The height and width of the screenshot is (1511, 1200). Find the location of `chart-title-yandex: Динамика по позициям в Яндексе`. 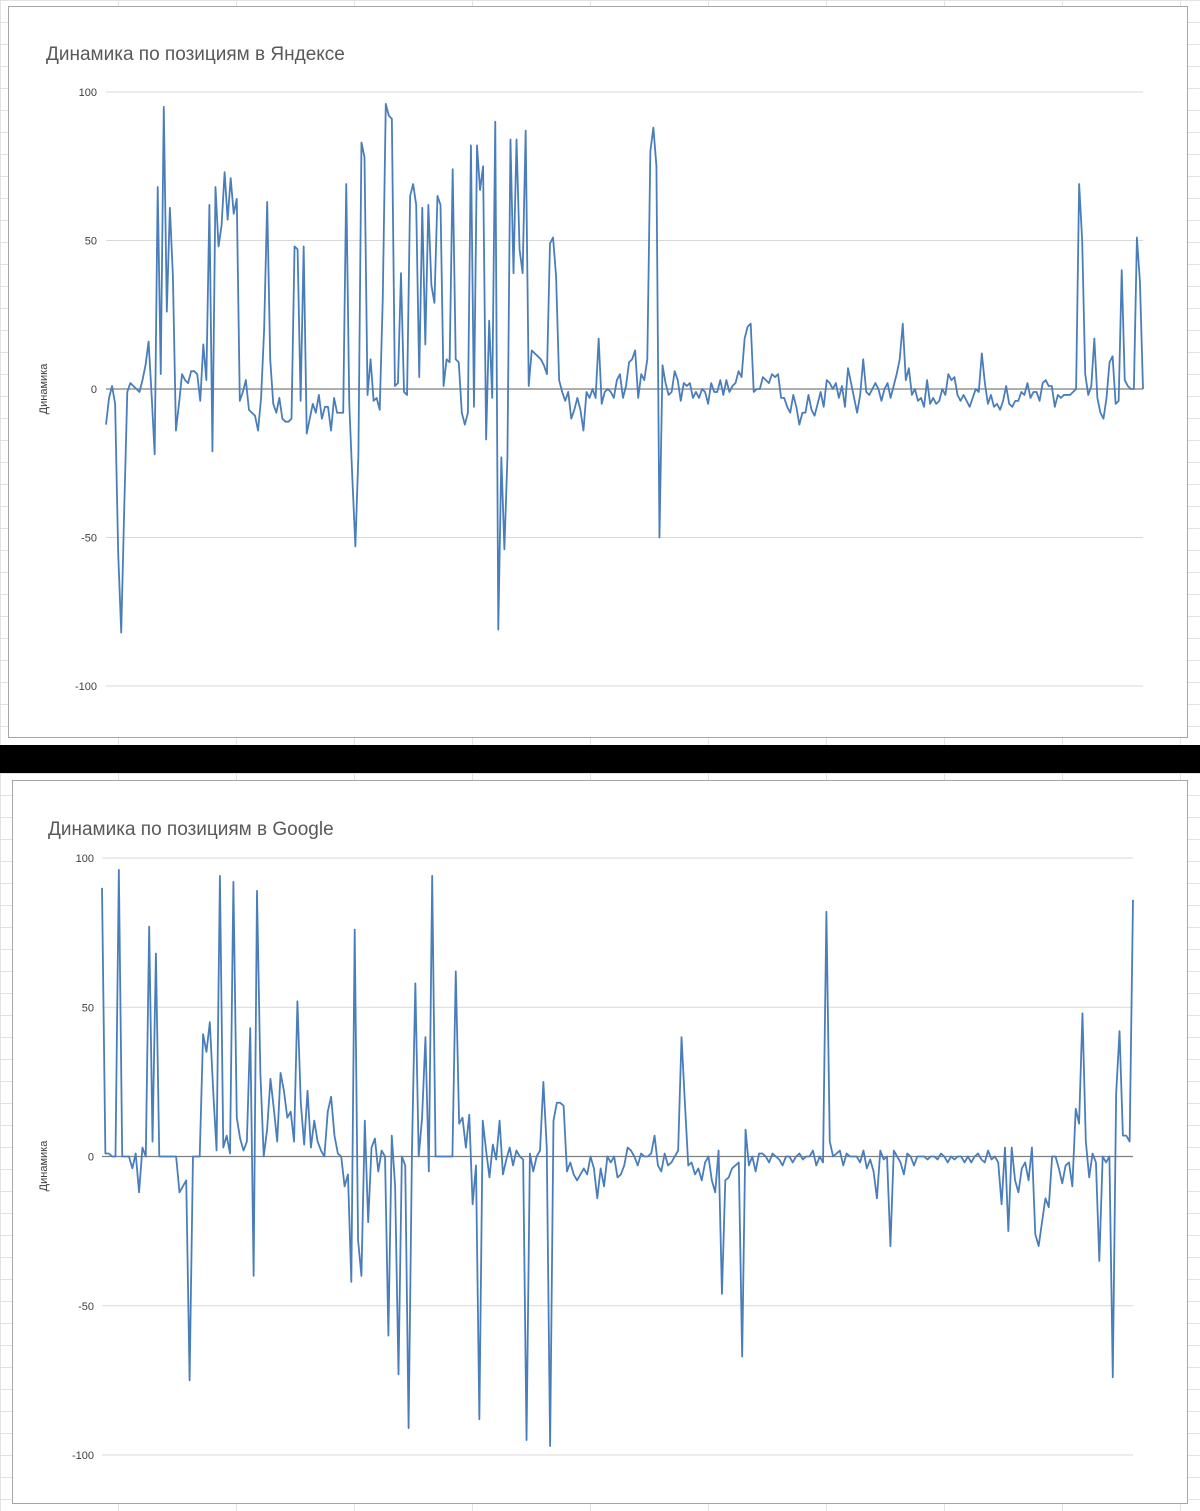

chart-title-yandex: Динамика по позициям в Яндексе is located at coordinates (195, 54).